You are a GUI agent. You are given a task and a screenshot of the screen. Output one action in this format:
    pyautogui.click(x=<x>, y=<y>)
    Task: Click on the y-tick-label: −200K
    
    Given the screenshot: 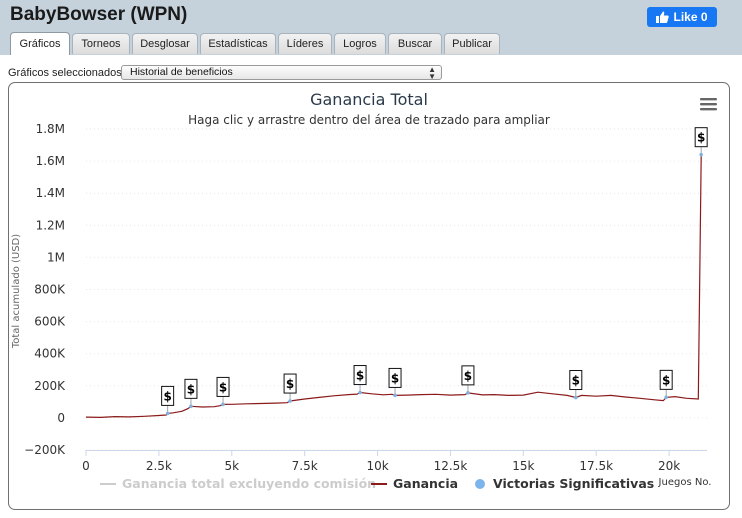 What is the action you would take?
    pyautogui.click(x=45, y=450)
    